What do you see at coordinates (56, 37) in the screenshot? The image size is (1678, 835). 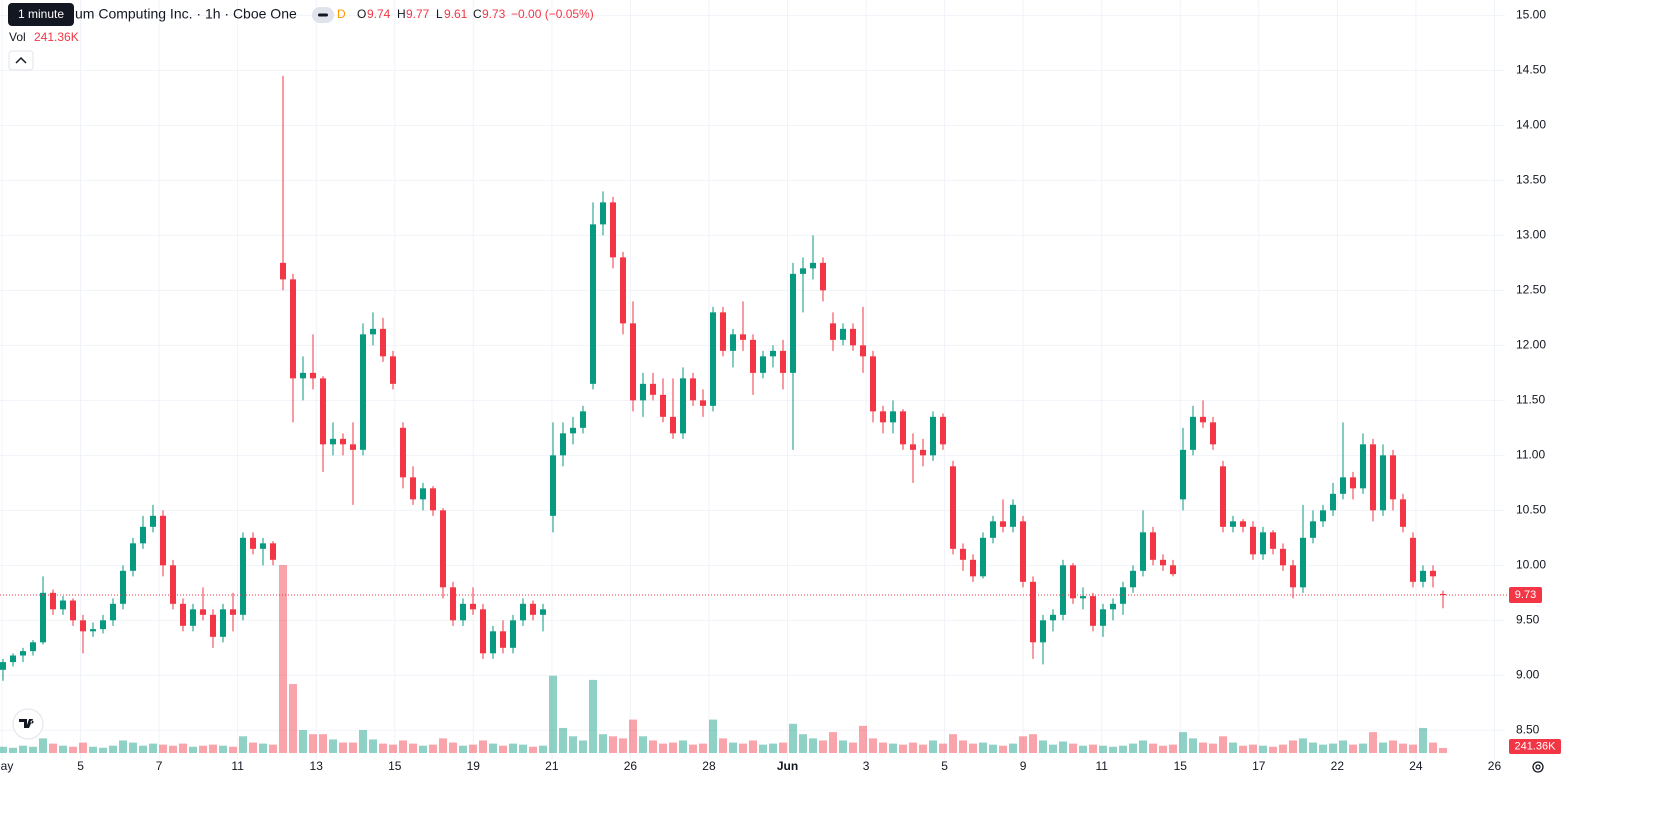 I see `volume-value: 241.36K` at bounding box center [56, 37].